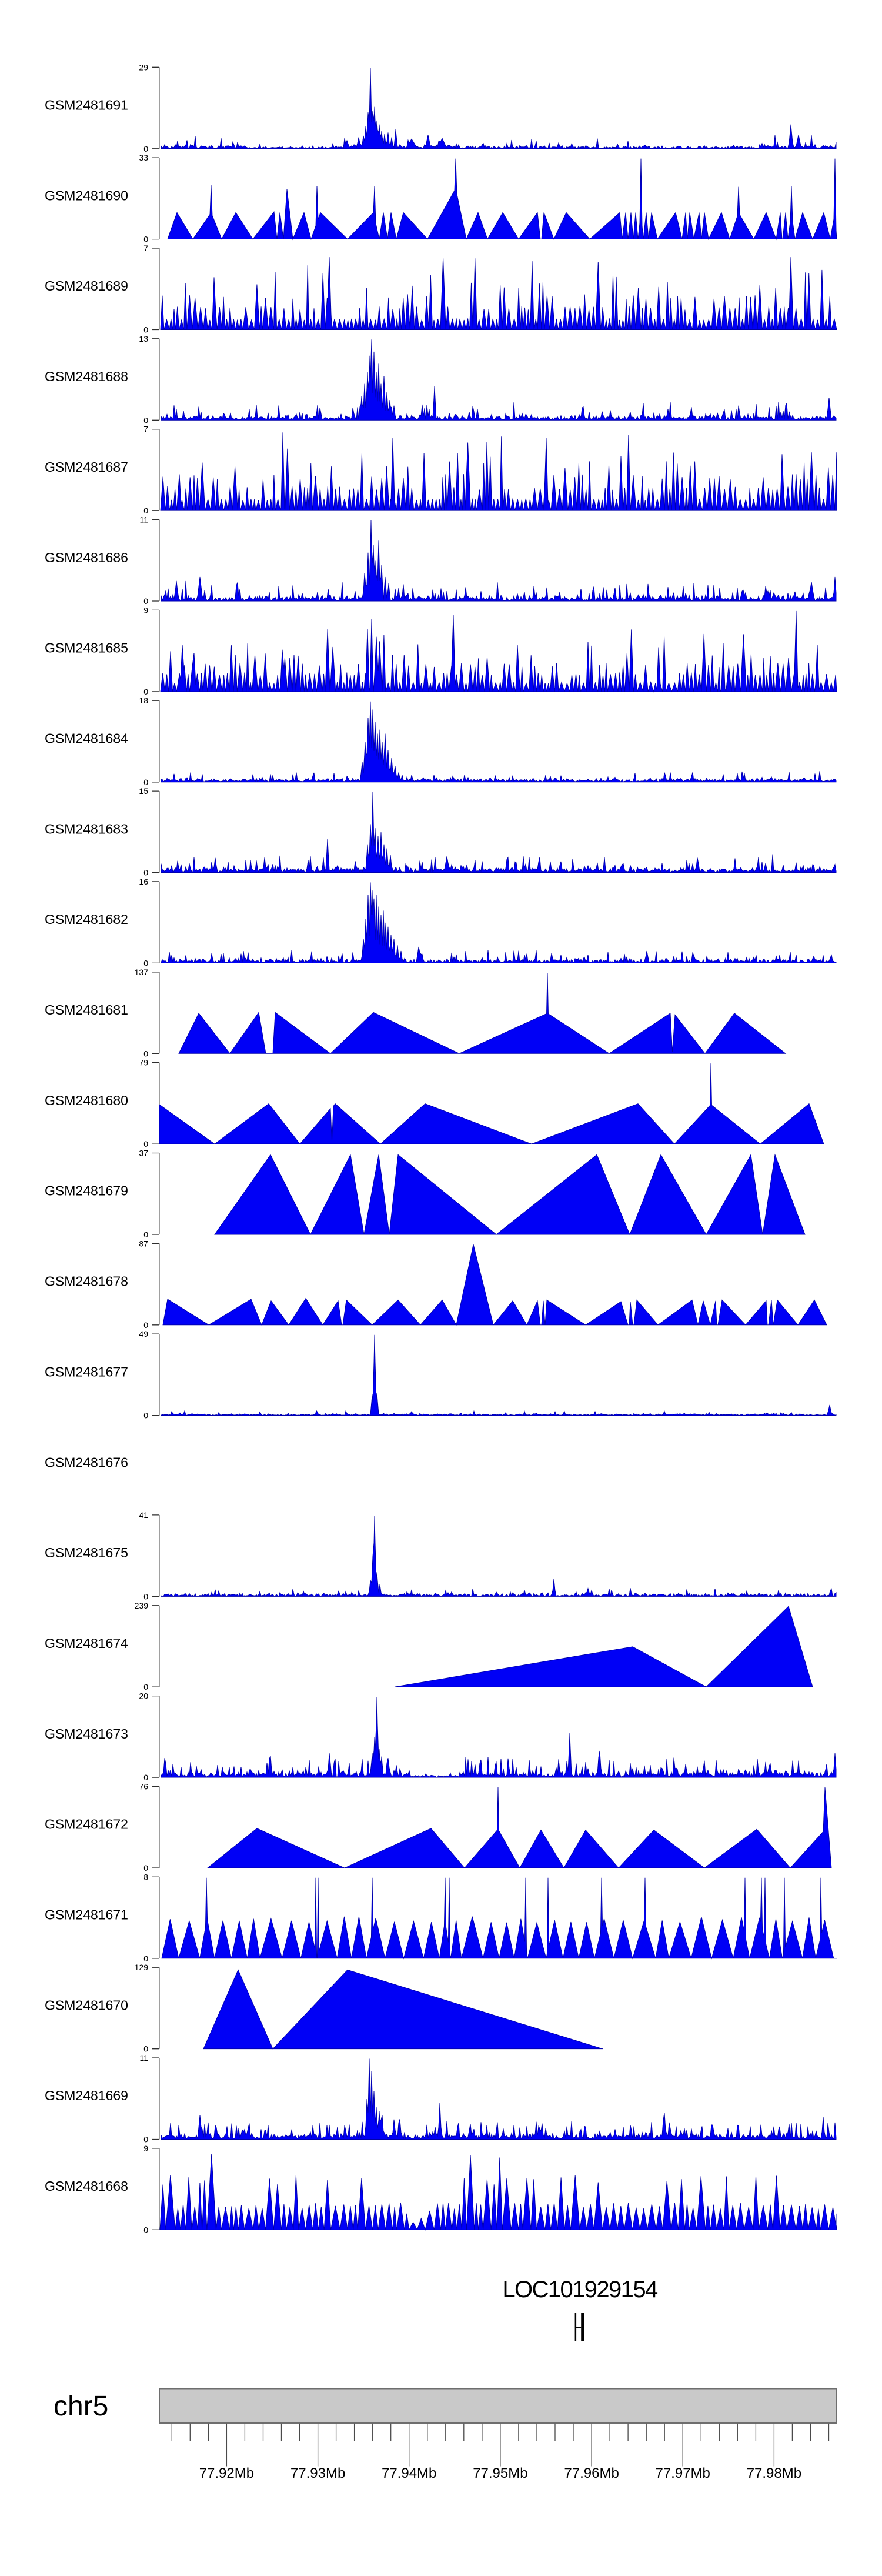 Image resolution: width=882 pixels, height=2576 pixels. What do you see at coordinates (591, 2473) in the screenshot?
I see `svg-text: 77.96Mb` at bounding box center [591, 2473].